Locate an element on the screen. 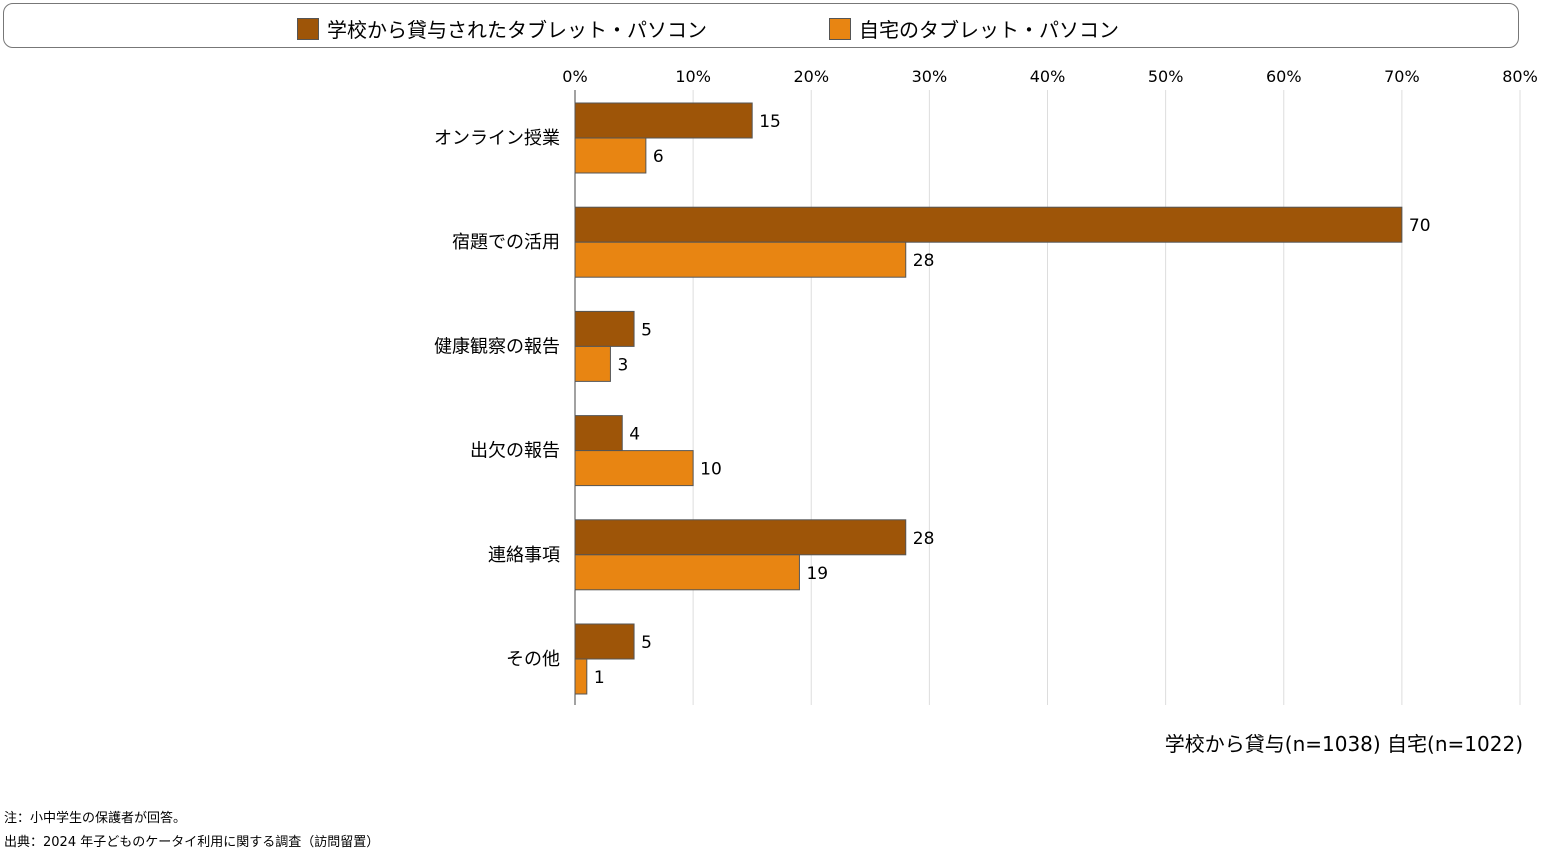  legend-label: 自宅のタブレット・パソコン is located at coordinates (989, 30).